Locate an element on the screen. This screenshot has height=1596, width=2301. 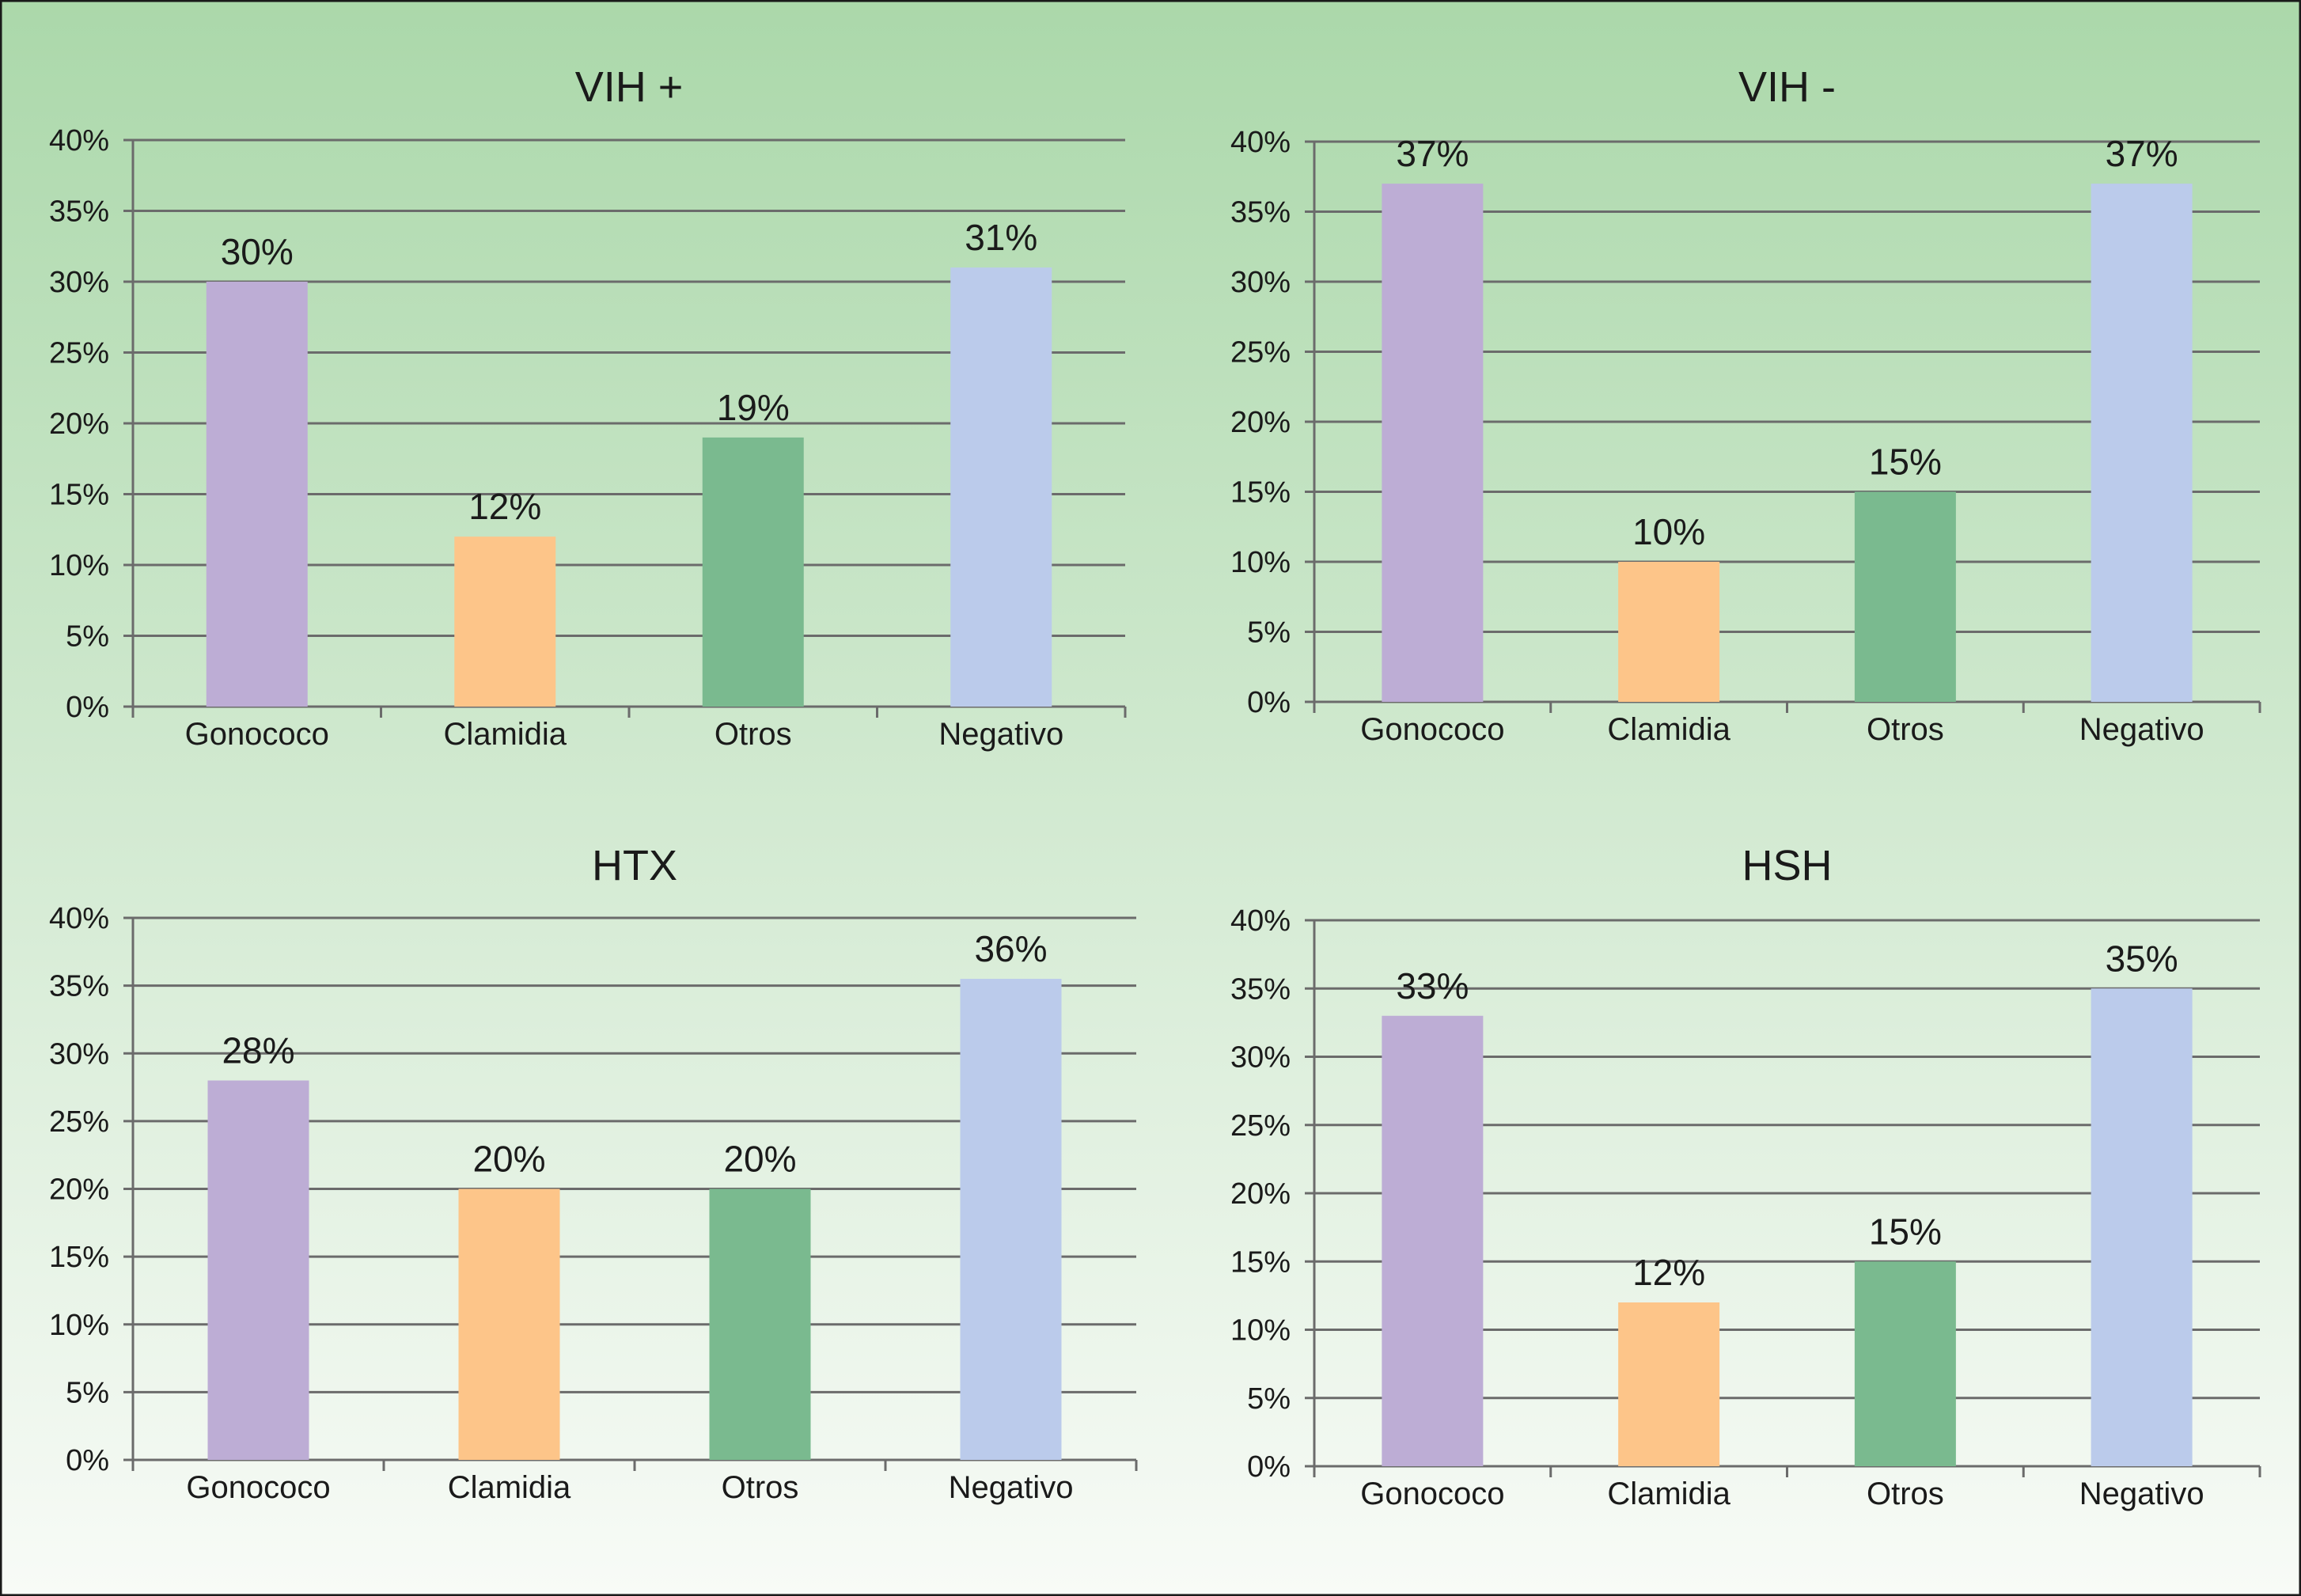
data-label-negativo: 37% is located at coordinates (2142, 153).